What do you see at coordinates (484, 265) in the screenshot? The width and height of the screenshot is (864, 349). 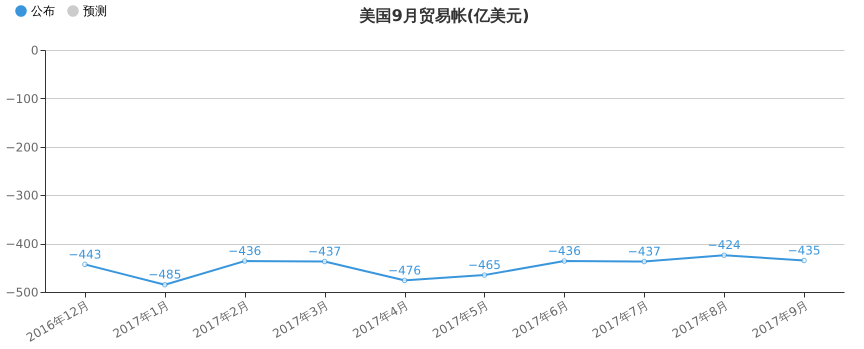 I see `data-label: −465` at bounding box center [484, 265].